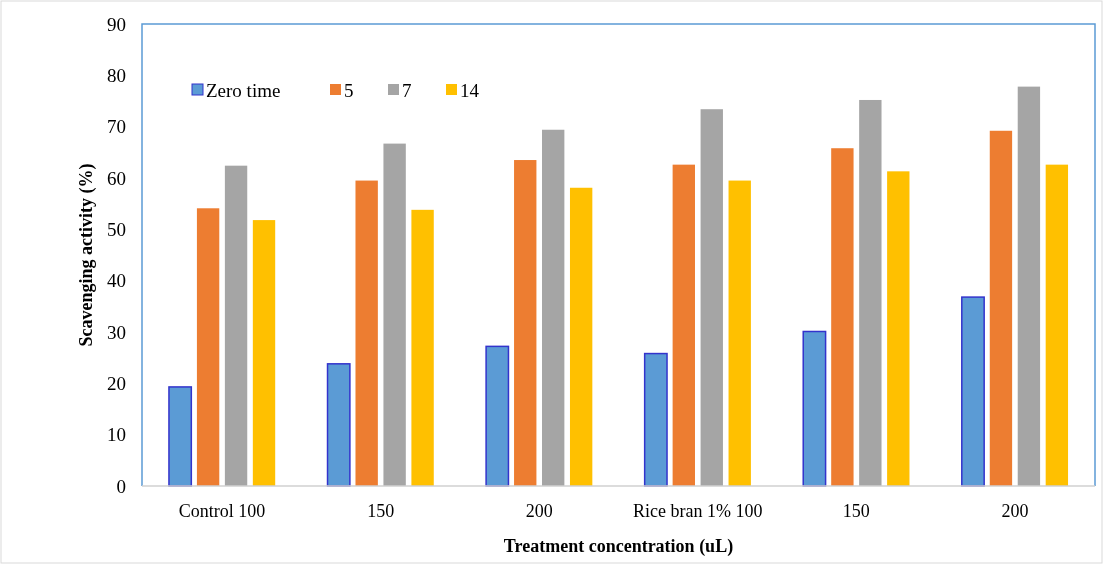  Describe the element at coordinates (222, 511) in the screenshot. I see `x-tick-label: Control 100` at that location.